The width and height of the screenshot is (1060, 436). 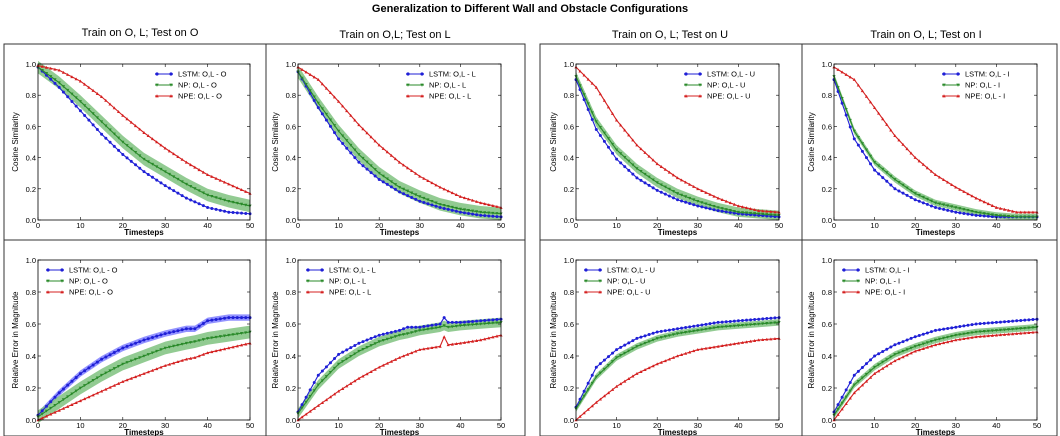 I want to click on legend-label-lstm: LSTM: O,L - U, so click(x=731, y=74).